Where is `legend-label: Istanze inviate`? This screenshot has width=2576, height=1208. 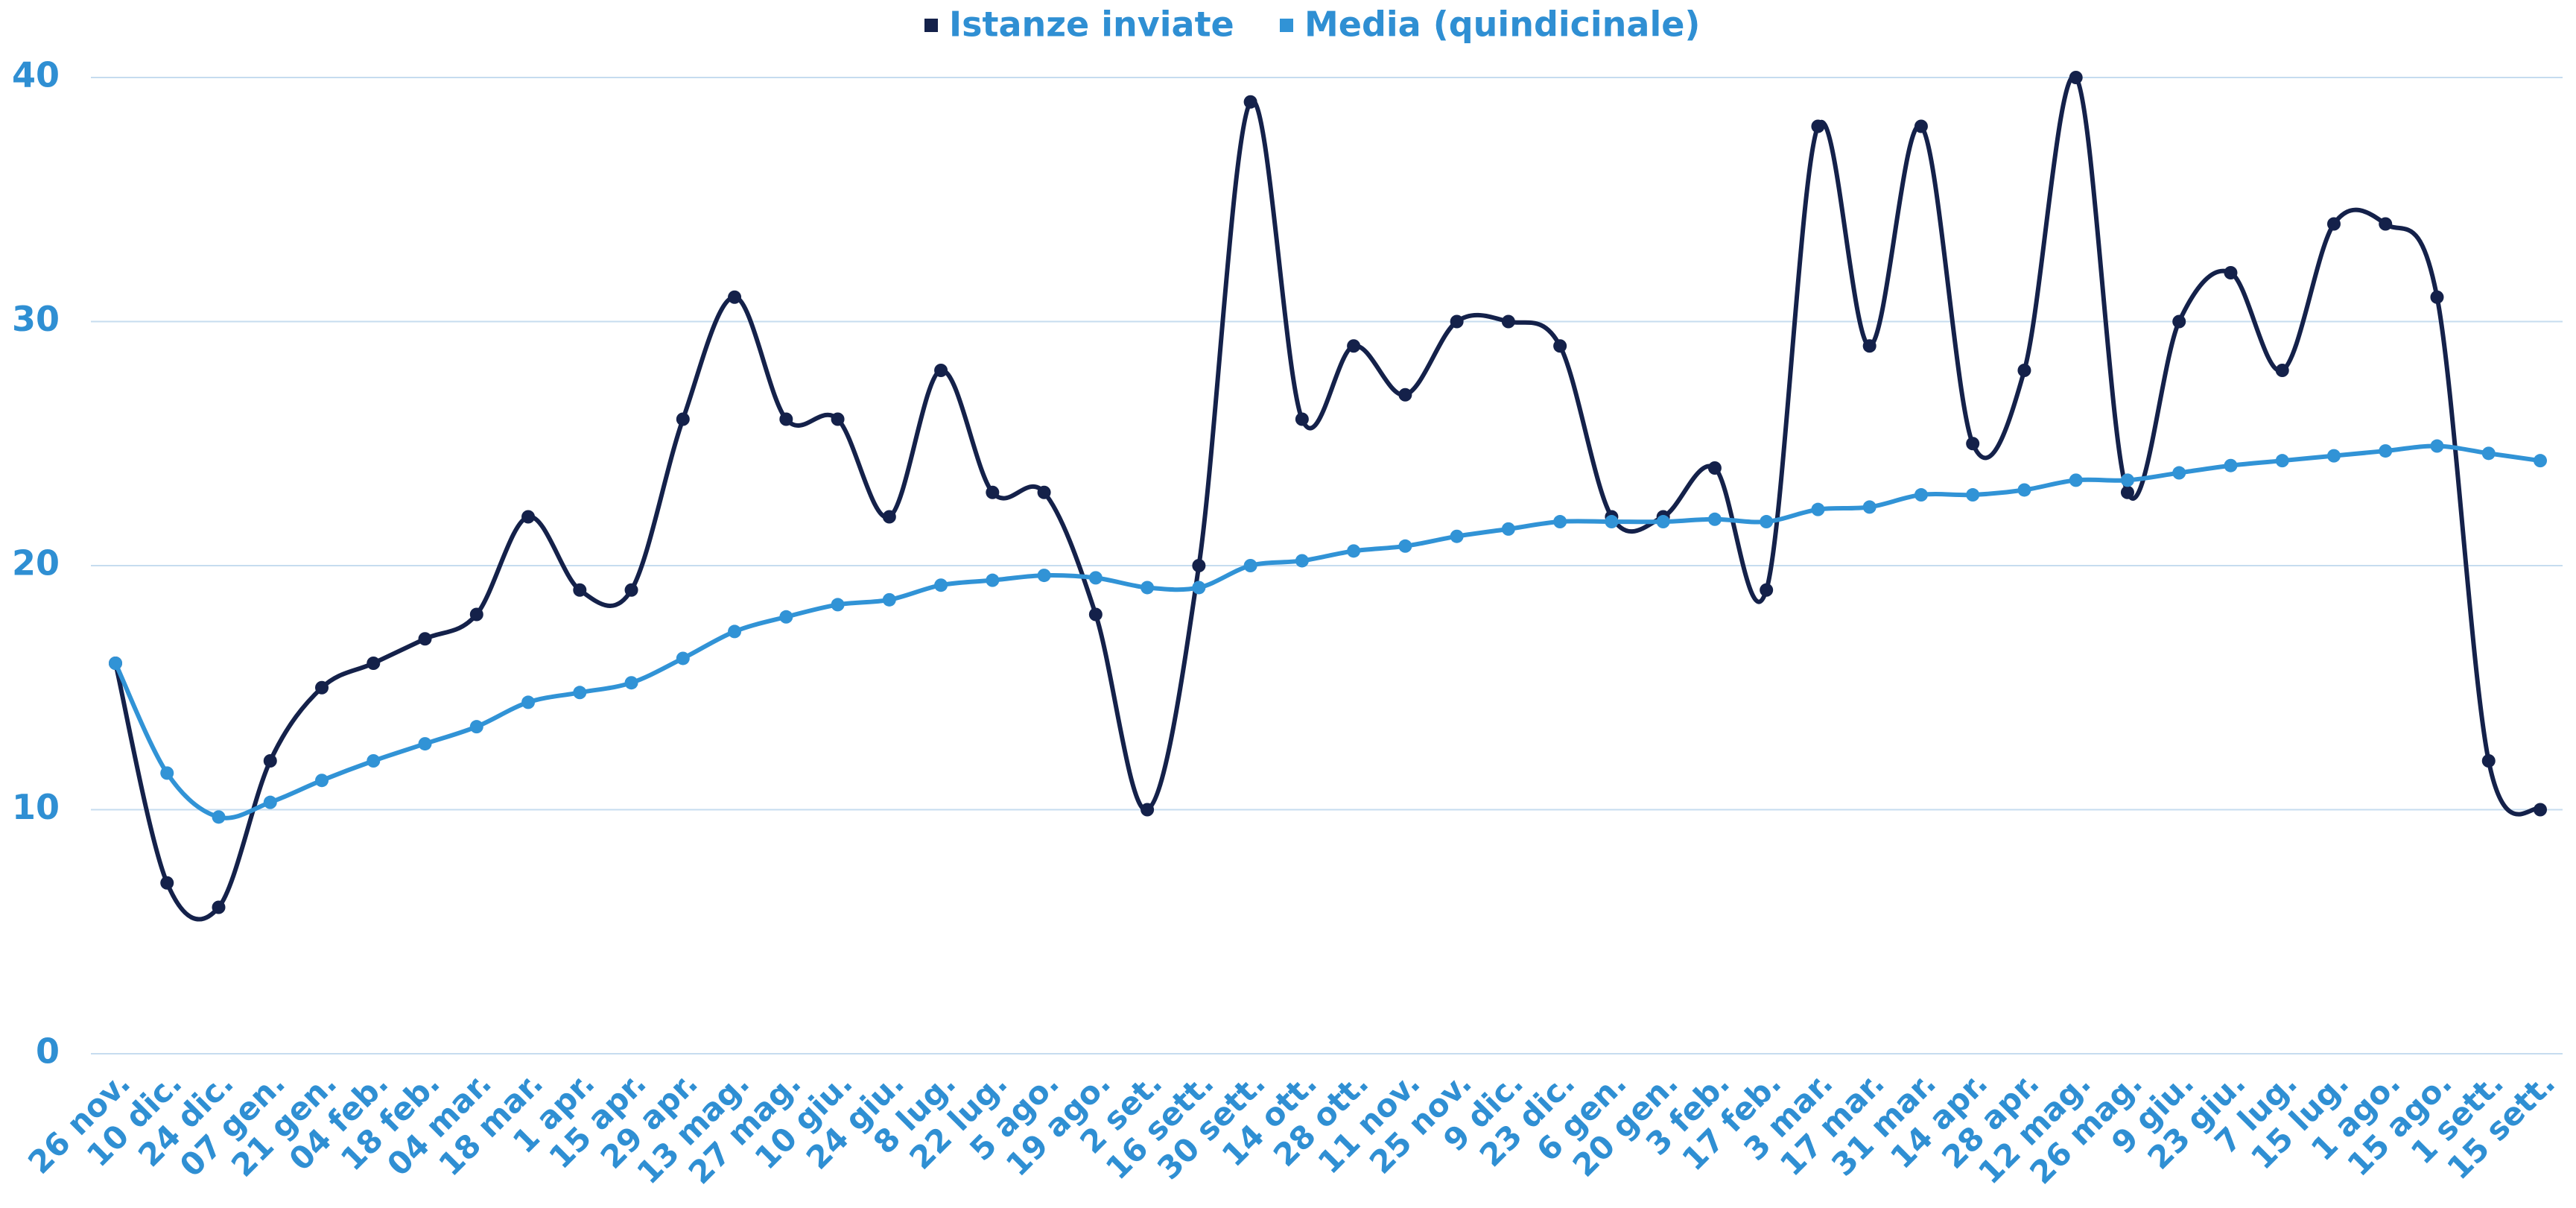
legend-label: Istanze inviate is located at coordinates (1091, 24).